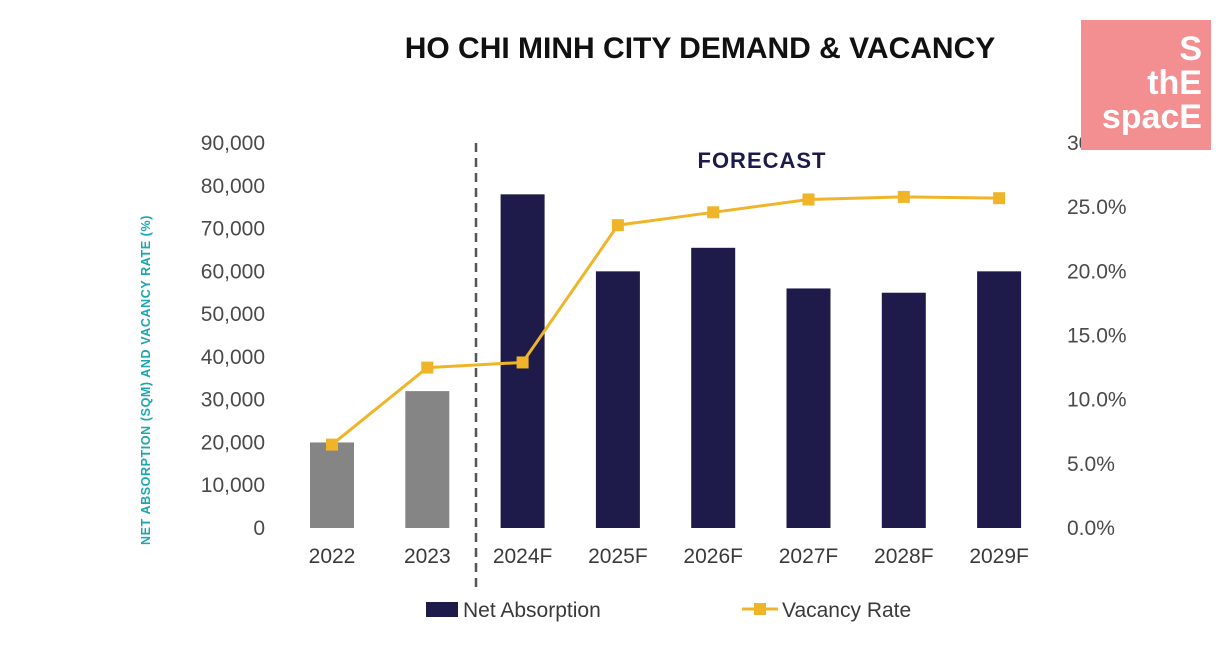 This screenshot has width=1230, height=650. I want to click on x-tick-label: 2029F, so click(999, 556).